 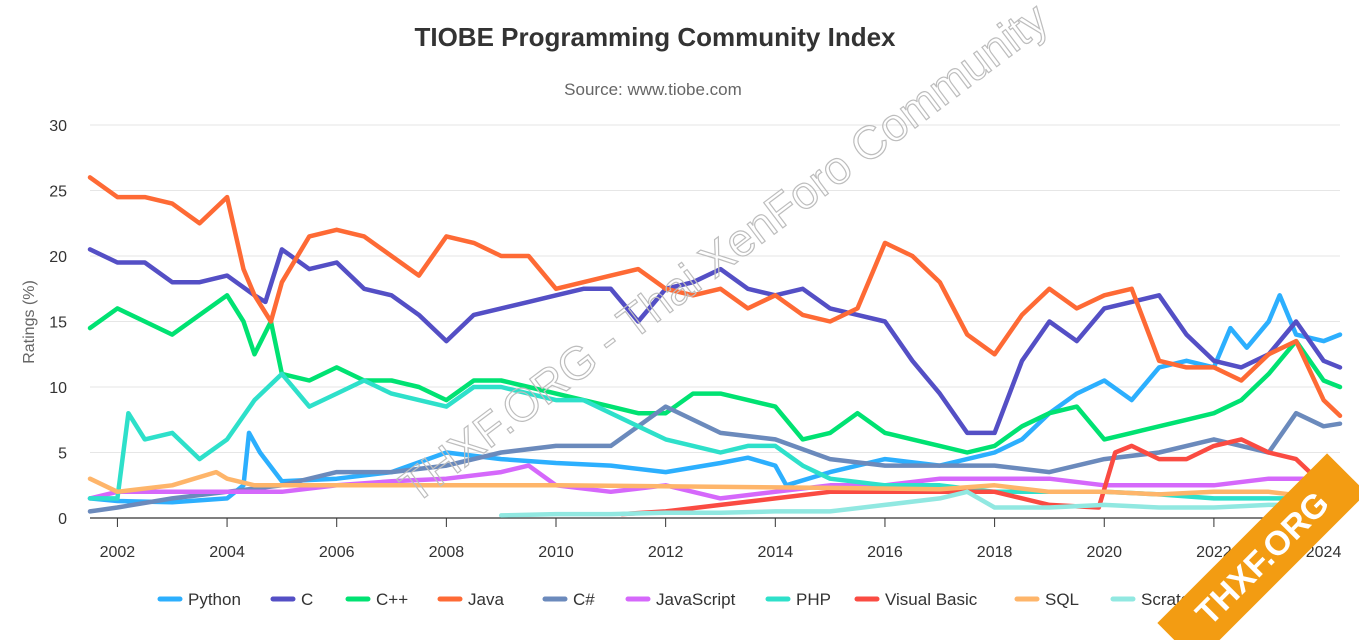 I want to click on y-tick-label: 25, so click(x=58, y=192).